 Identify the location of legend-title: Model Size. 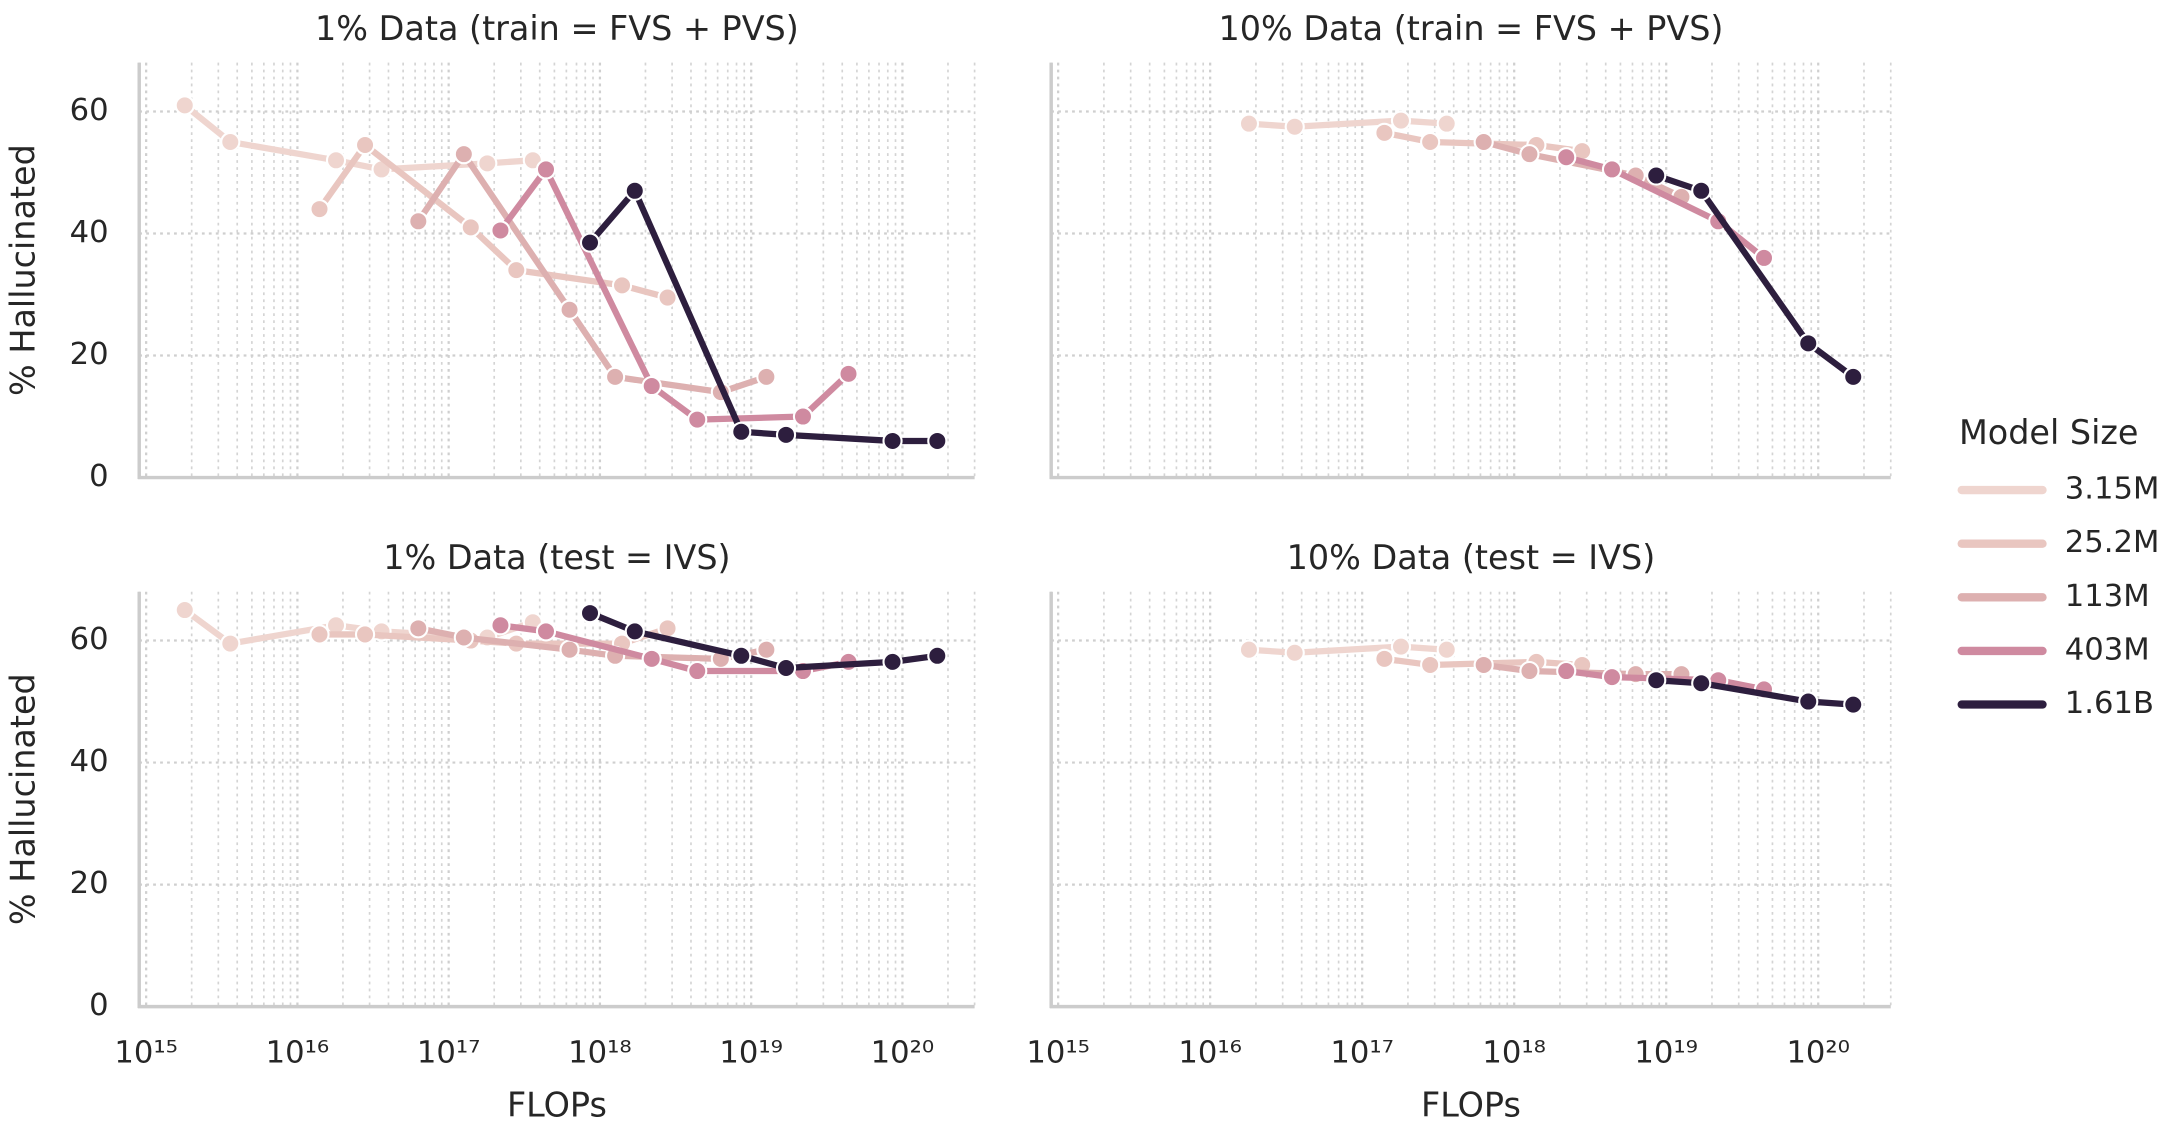
(2049, 432).